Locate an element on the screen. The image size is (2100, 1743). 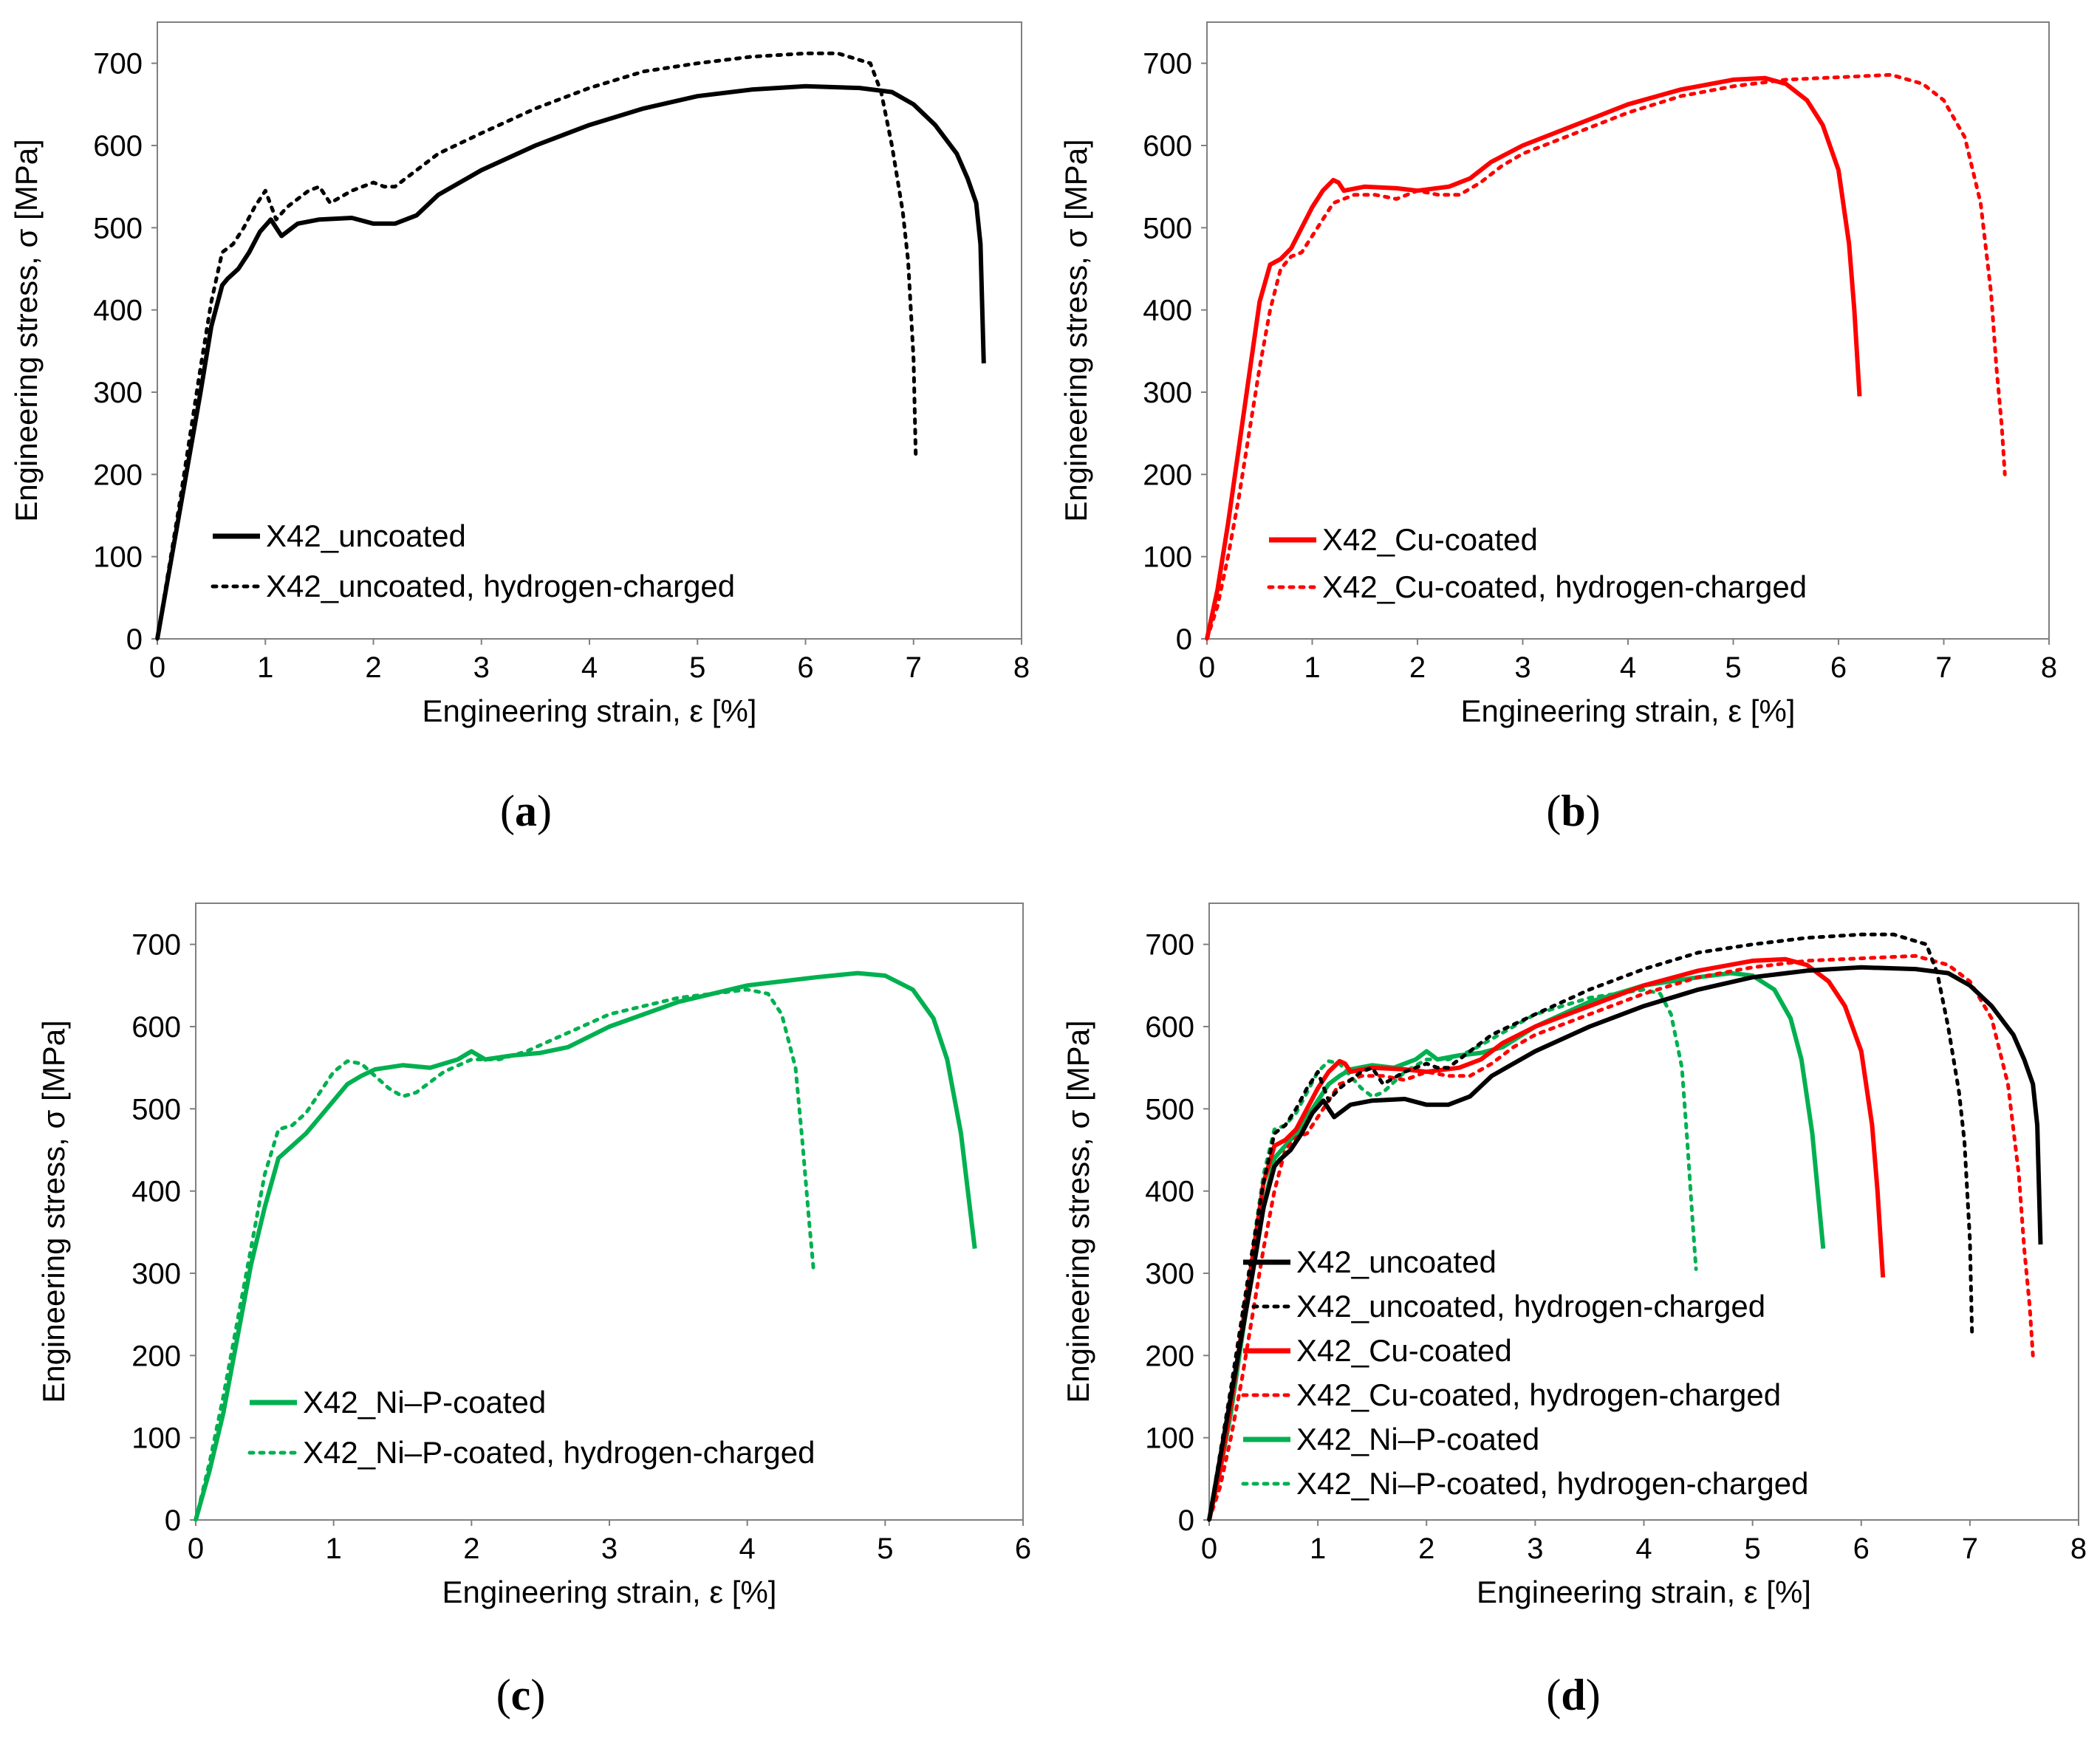
panel-label: (c) is located at coordinates (521, 1695).